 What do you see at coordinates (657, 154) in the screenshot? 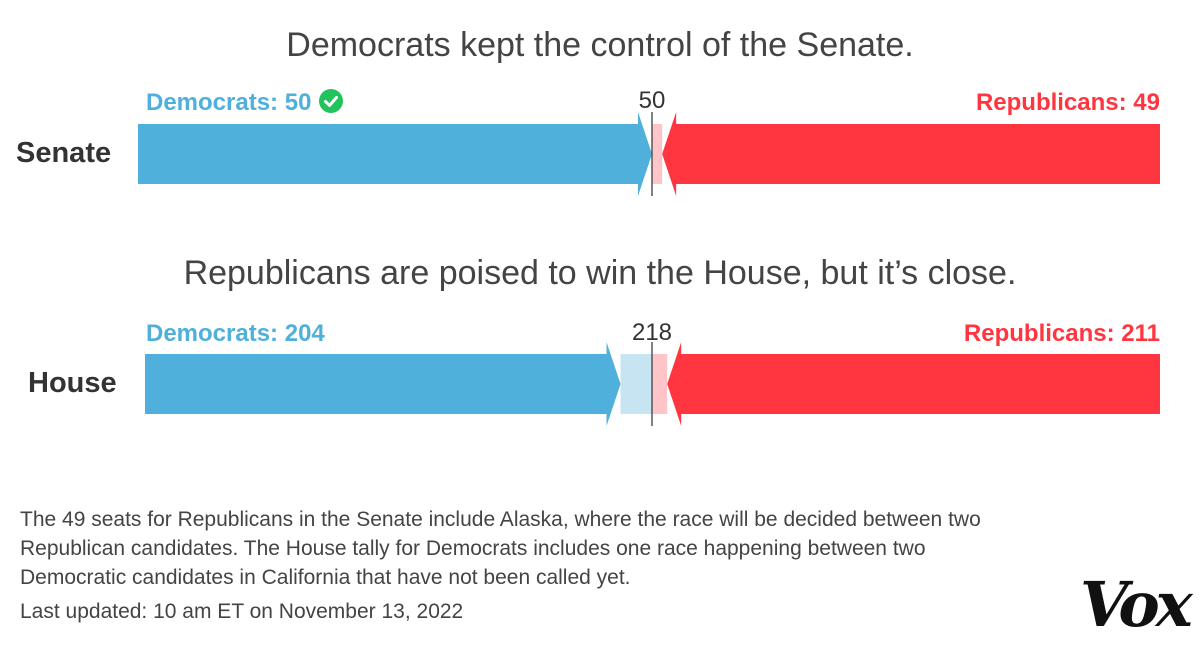
I see `senate-rep-remaining-zone` at bounding box center [657, 154].